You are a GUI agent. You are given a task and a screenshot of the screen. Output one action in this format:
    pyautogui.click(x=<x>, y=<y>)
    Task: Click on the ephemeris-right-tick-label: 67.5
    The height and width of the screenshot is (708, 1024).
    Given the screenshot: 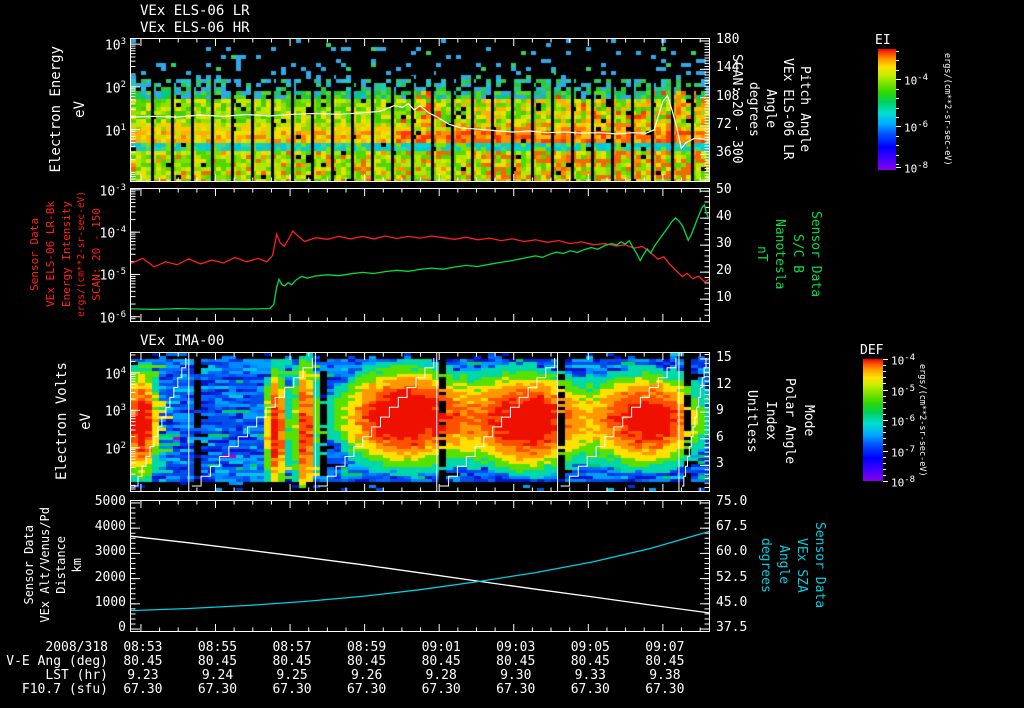 What is the action you would take?
    pyautogui.click(x=732, y=527)
    